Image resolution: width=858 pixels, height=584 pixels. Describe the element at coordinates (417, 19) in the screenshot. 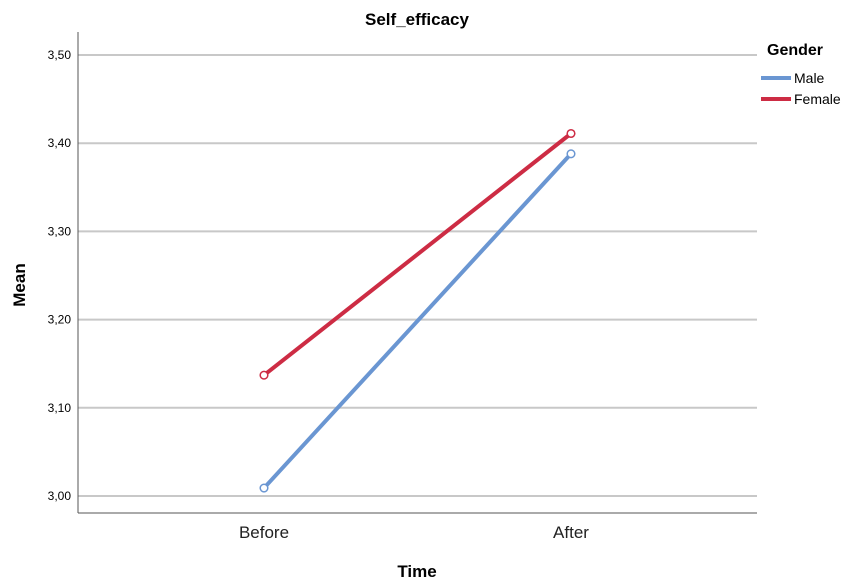

I see `chart-title: Self_efficacy` at that location.